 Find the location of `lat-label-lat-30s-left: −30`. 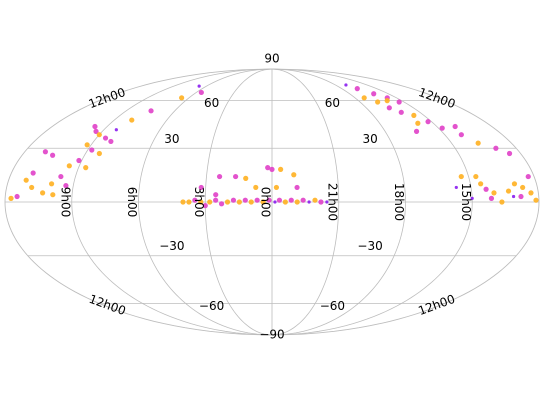

lat-label-lat-30s-left: −30 is located at coordinates (171, 246).